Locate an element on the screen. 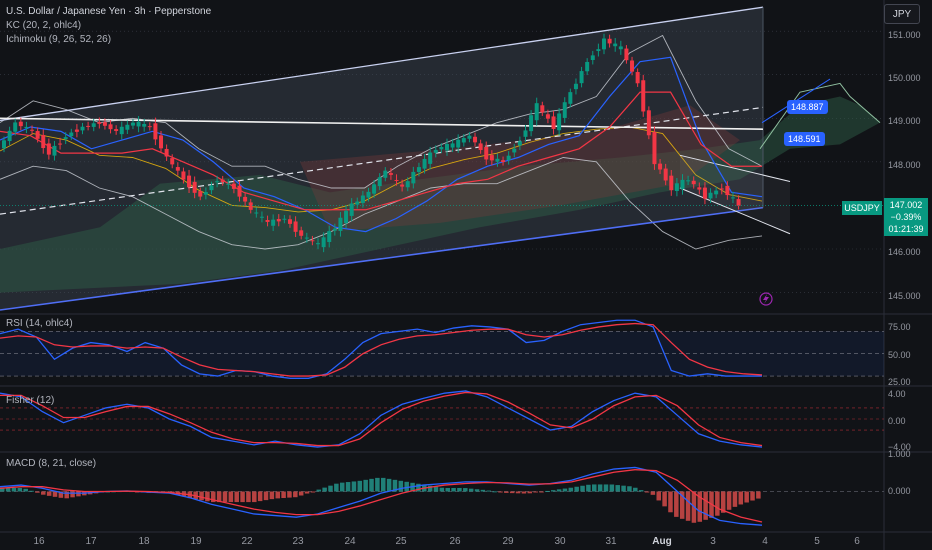 This screenshot has width=932, height=550. date-tick: 26 is located at coordinates (455, 541).